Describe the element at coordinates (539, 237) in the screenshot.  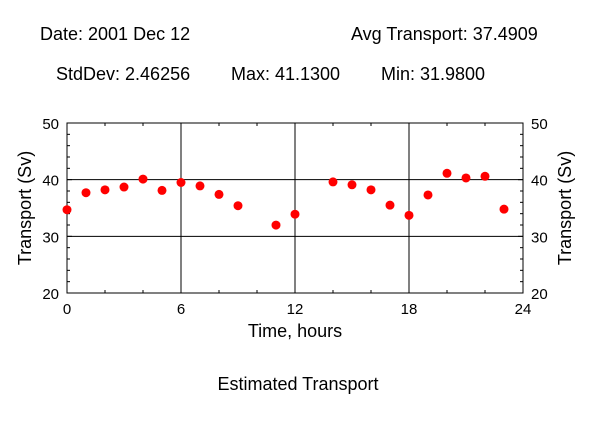
I see `y-tick-label-right: 30` at that location.